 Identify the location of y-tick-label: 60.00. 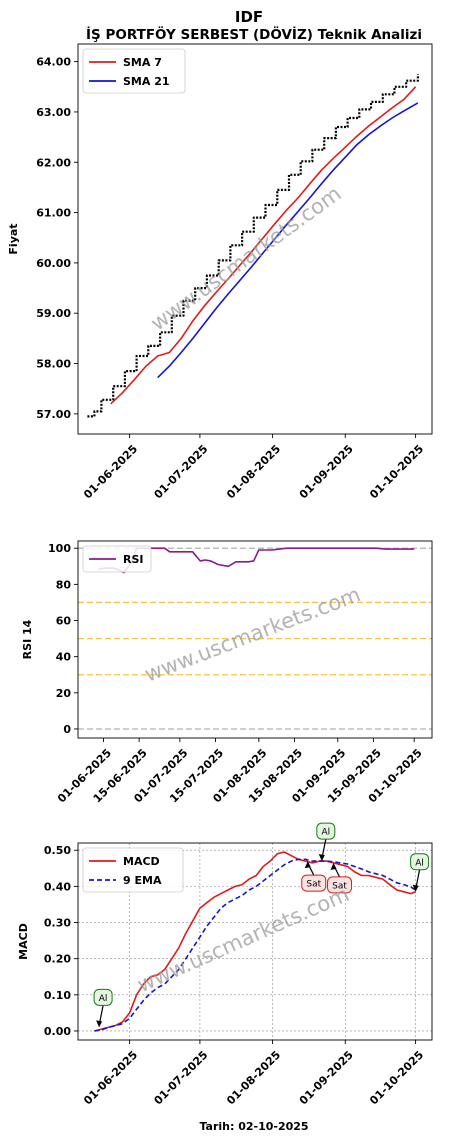
(53, 263).